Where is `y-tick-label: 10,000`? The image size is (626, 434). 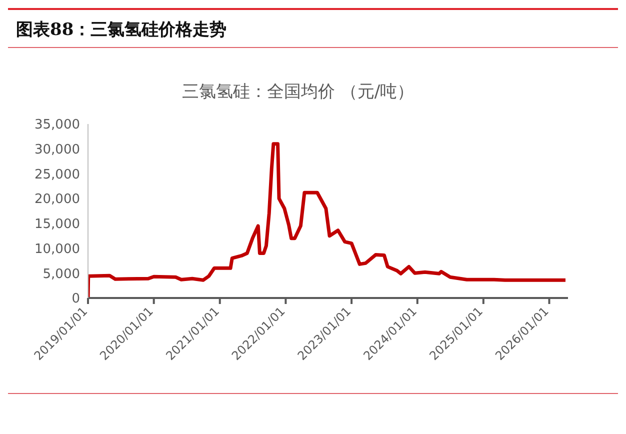
y-tick-label: 10,000 is located at coordinates (57, 249).